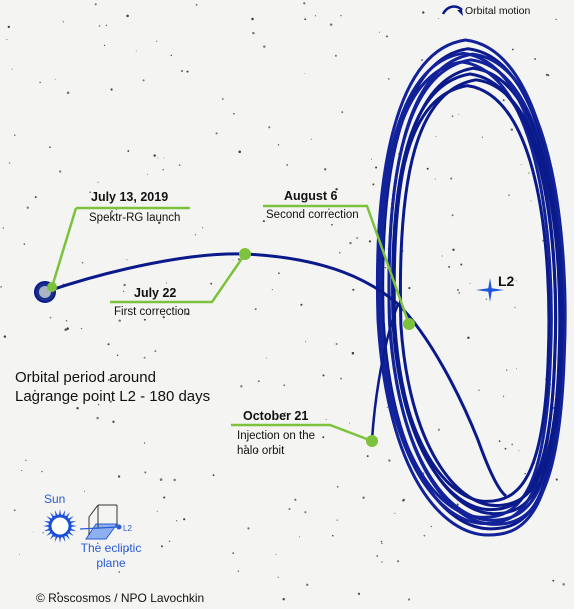 The height and width of the screenshot is (609, 574). Describe the element at coordinates (85, 377) in the screenshot. I see `period-text-line1: Orbital period around` at that location.